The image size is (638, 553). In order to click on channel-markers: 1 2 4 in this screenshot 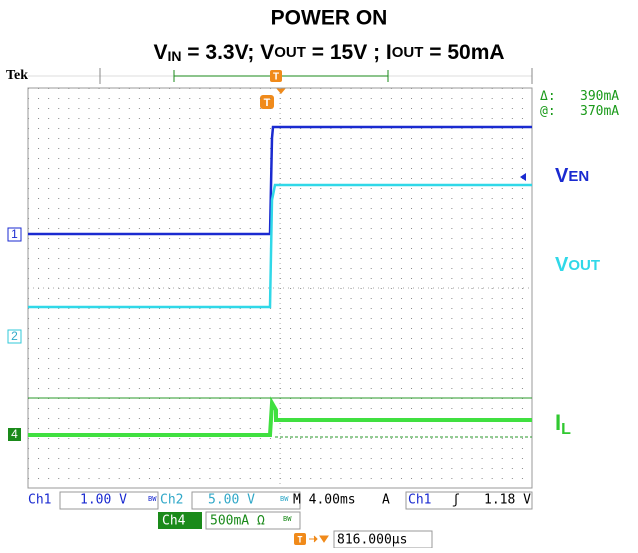, I will do `click(14, 334)`.